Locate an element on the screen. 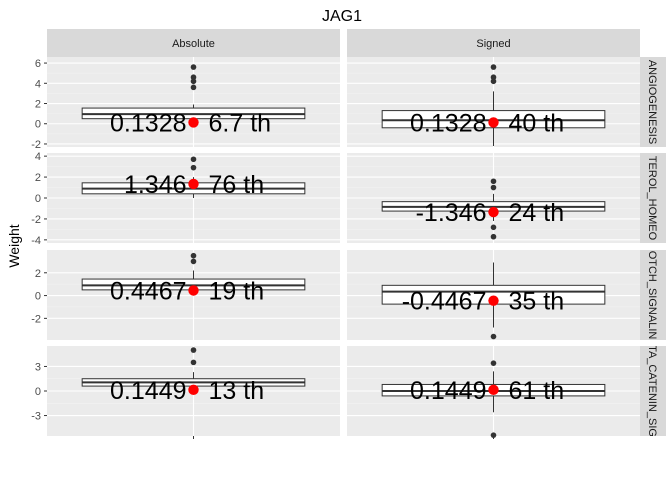 Image resolution: width=672 pixels, height=480 pixels. row-strip-text-group: OTCH_SIGNALIN is located at coordinates (652, 295).